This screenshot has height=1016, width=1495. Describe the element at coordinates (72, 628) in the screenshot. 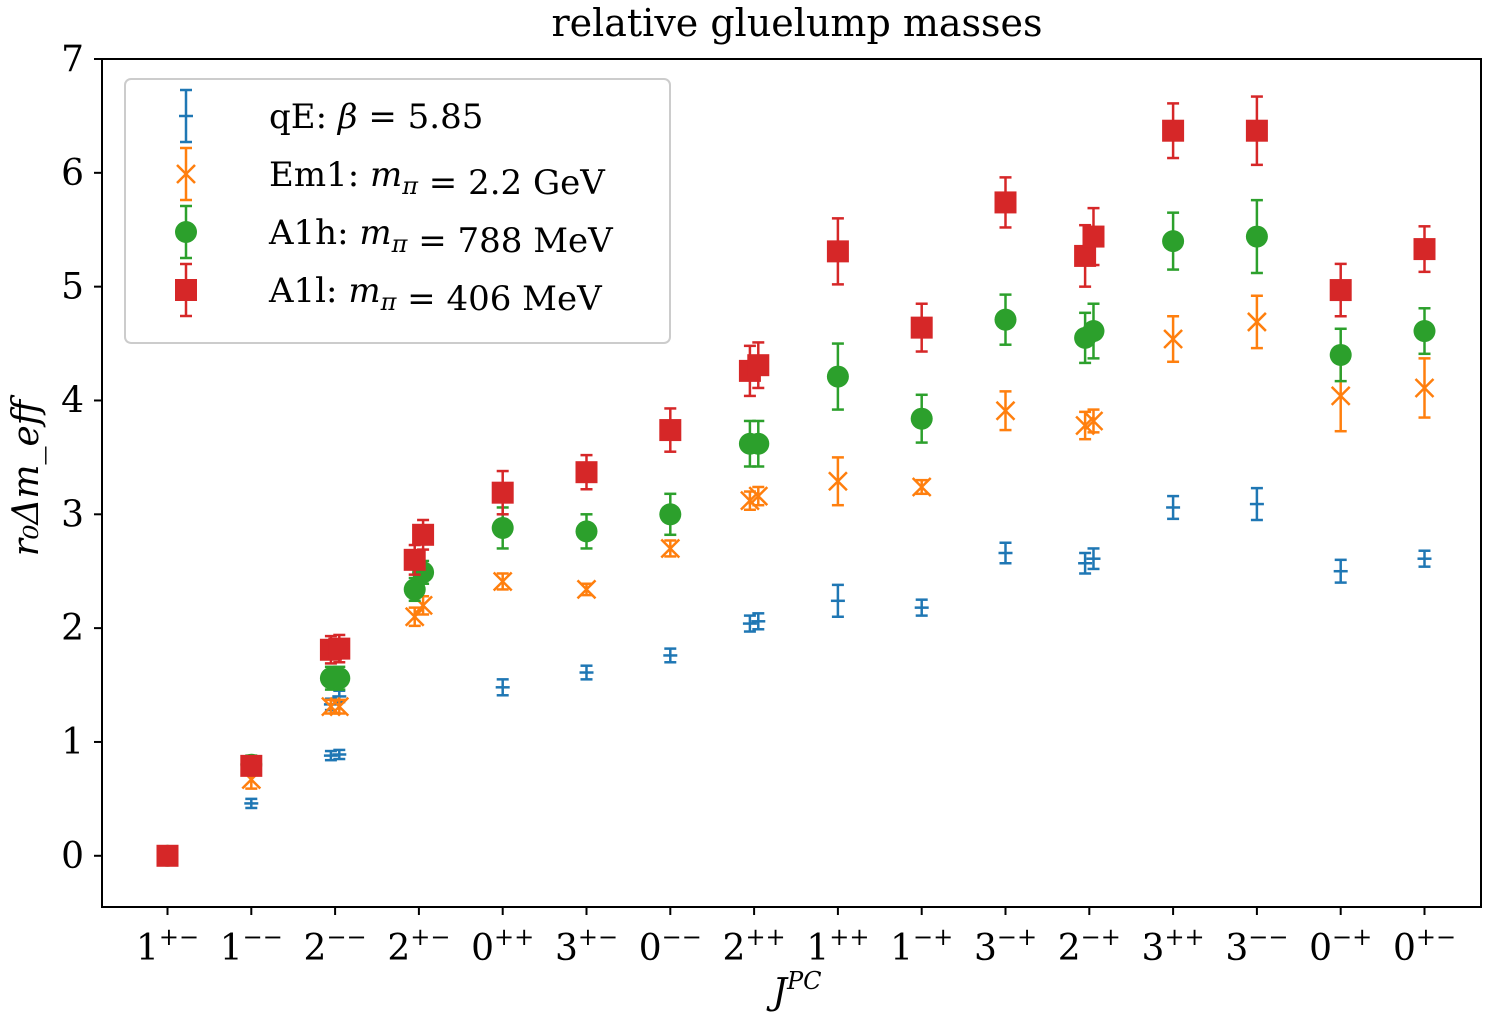

I see `y-tick-label: 2` at that location.